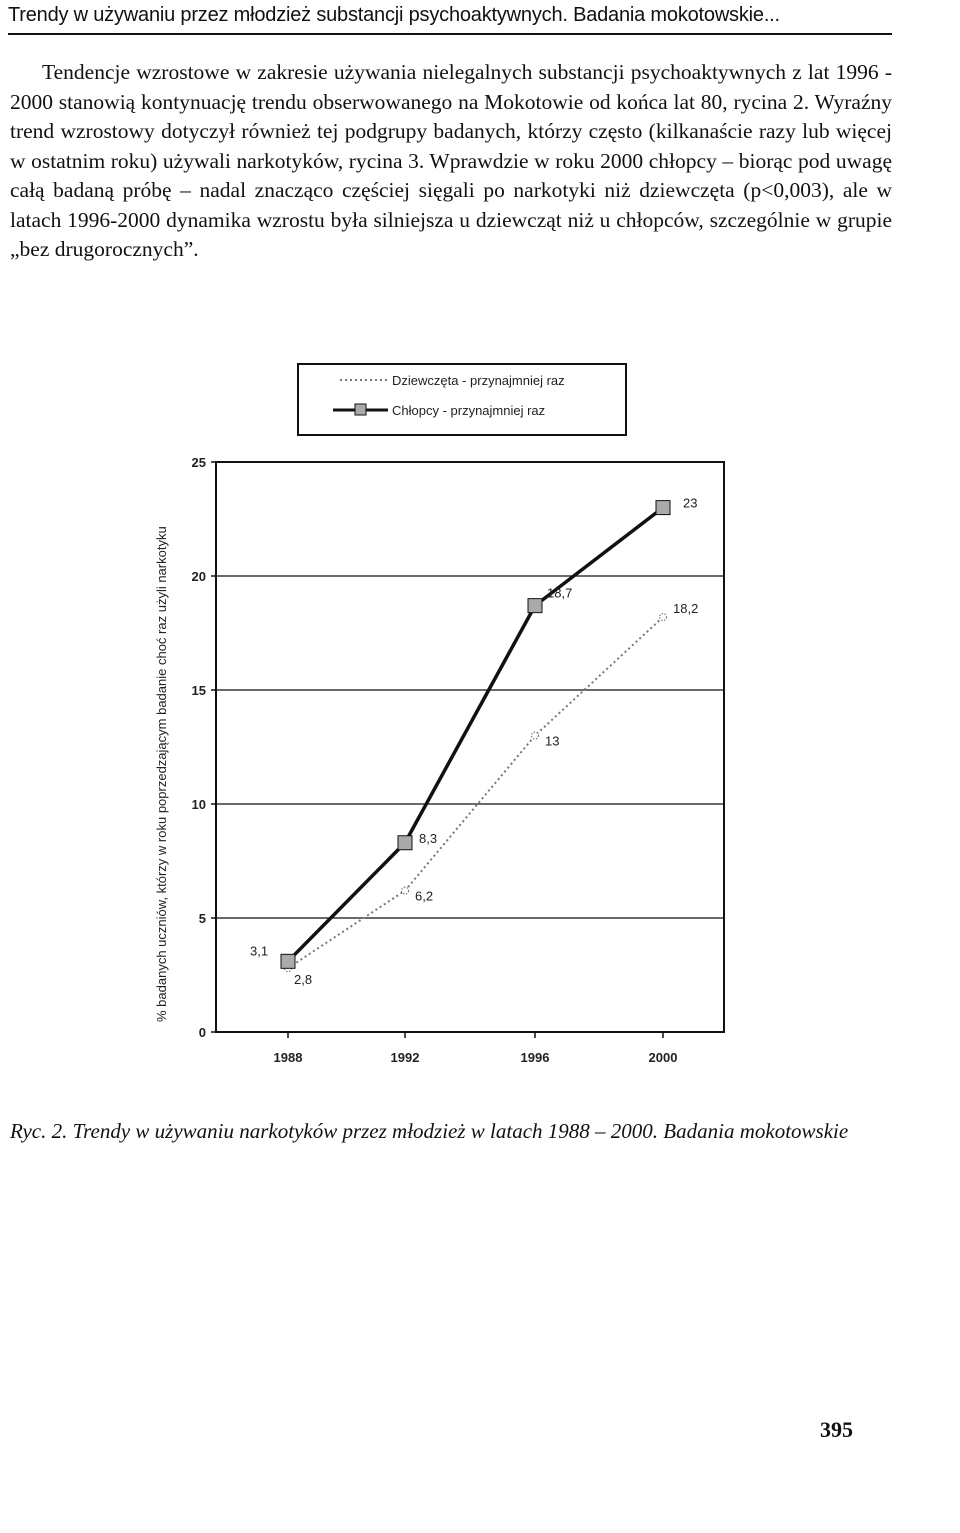 This screenshot has width=960, height=1533. I want to click on data-label: 18,2, so click(685, 608).